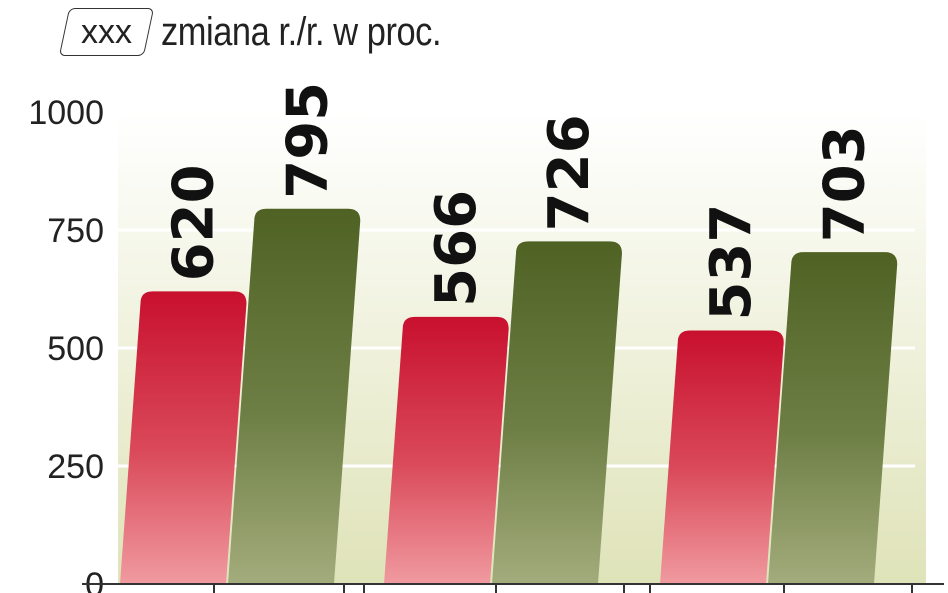 The width and height of the screenshot is (948, 593). I want to click on y-tick-label: 0, so click(94, 579).